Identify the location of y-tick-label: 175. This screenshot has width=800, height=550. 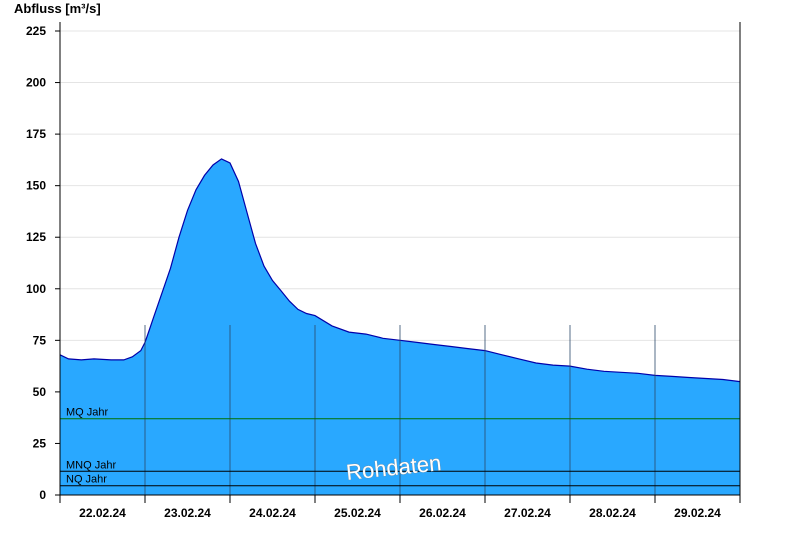
(36, 134).